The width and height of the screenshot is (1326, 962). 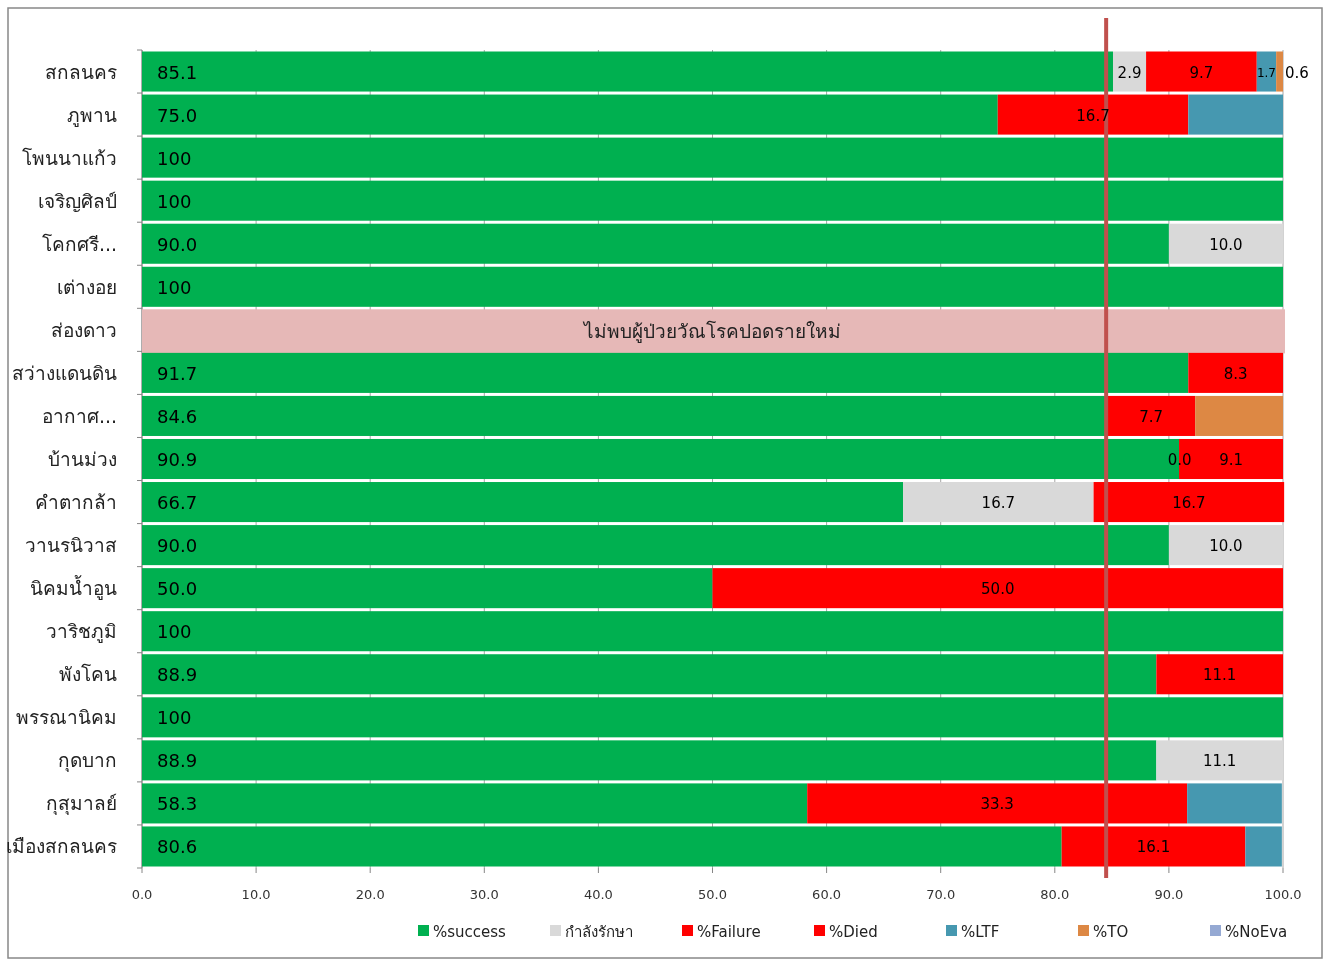 I want to click on data-label: 75.0, so click(x=177, y=115).